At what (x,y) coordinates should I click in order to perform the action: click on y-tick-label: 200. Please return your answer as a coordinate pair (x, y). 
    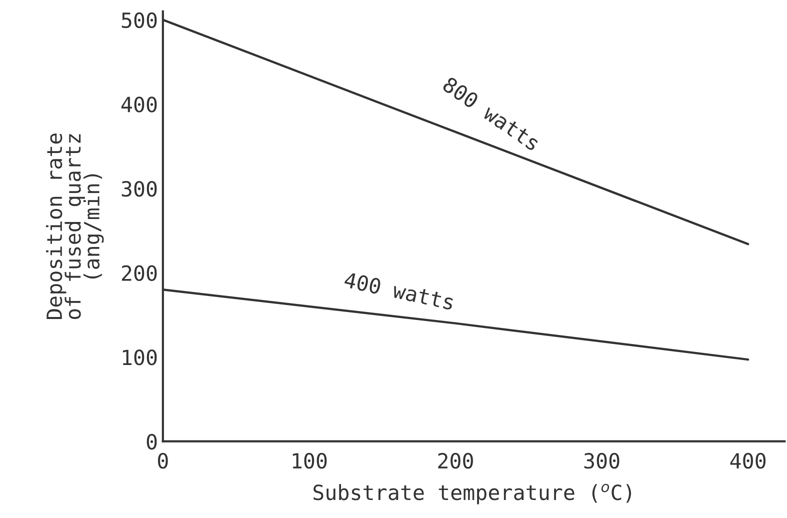
    Looking at the image, I should click on (139, 273).